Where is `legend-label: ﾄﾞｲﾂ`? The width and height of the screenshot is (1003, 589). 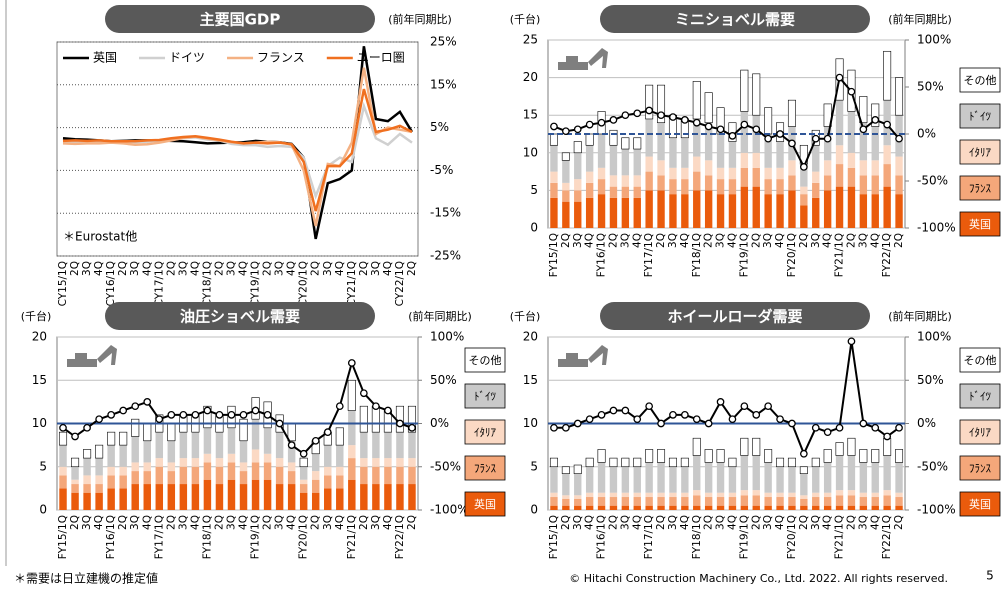
legend-label: ﾄﾞｲﾂ is located at coordinates (485, 396).